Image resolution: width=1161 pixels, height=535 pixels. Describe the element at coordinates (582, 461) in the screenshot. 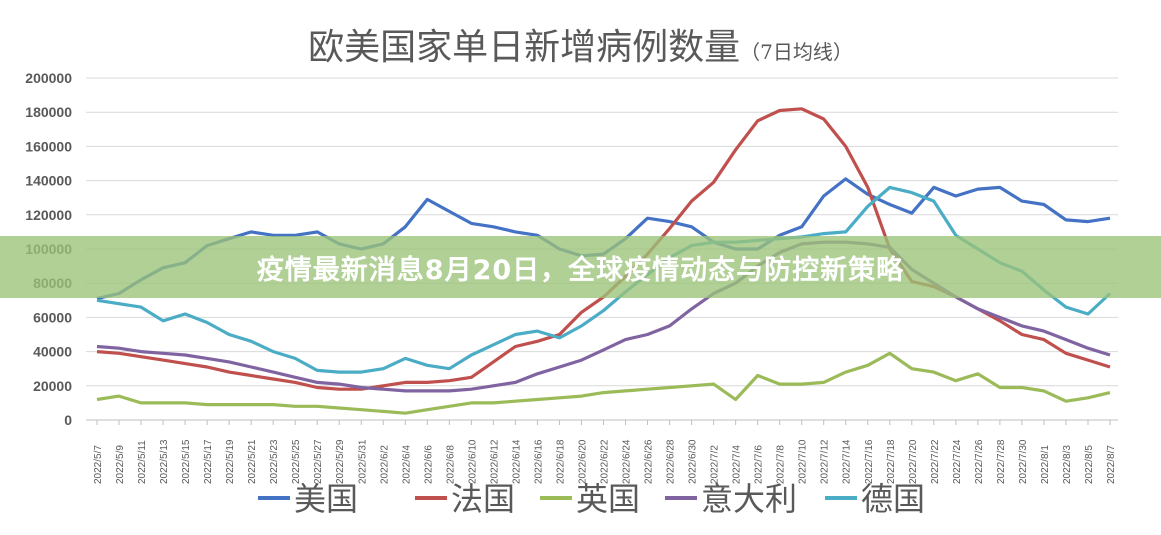

I see `x-tick-label: 2022/6/20` at that location.